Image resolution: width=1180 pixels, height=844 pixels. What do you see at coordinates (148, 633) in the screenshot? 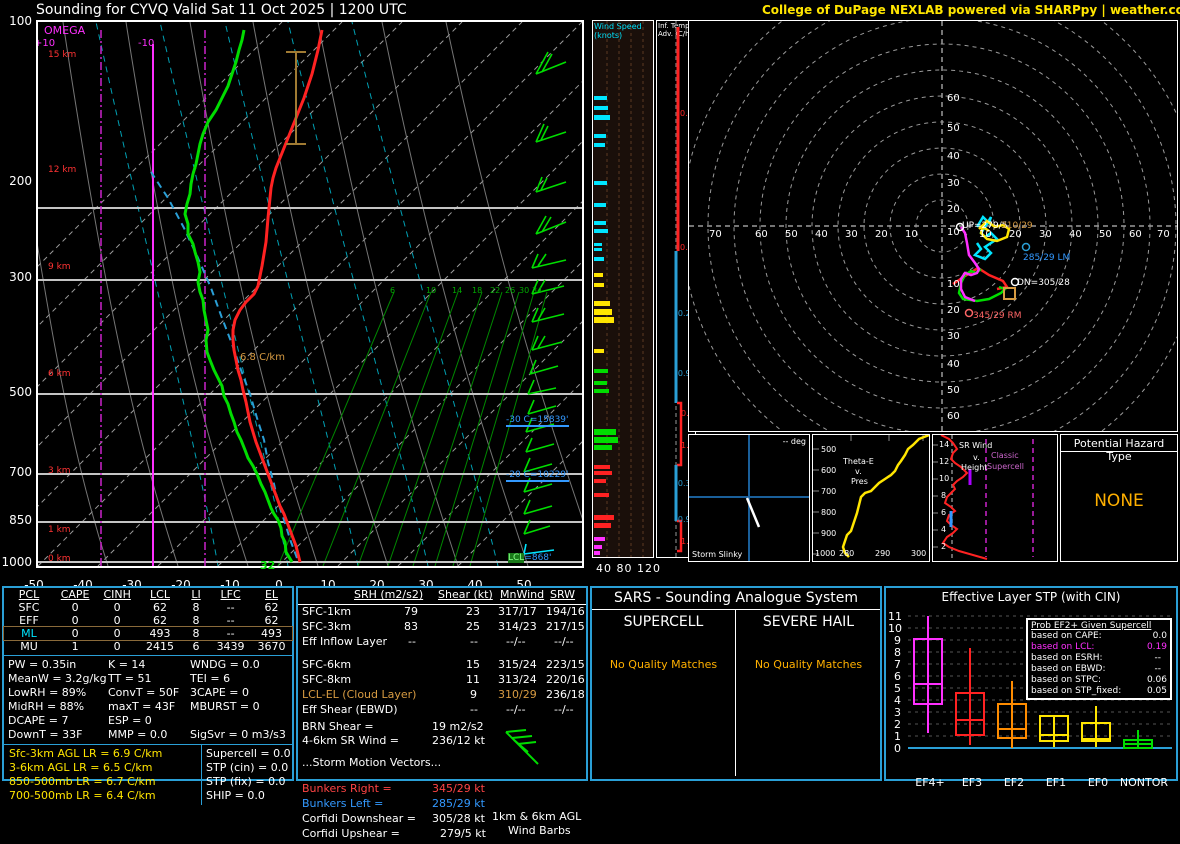
I see `table-row: ML 0 0 493 8 -- 493` at bounding box center [148, 633].